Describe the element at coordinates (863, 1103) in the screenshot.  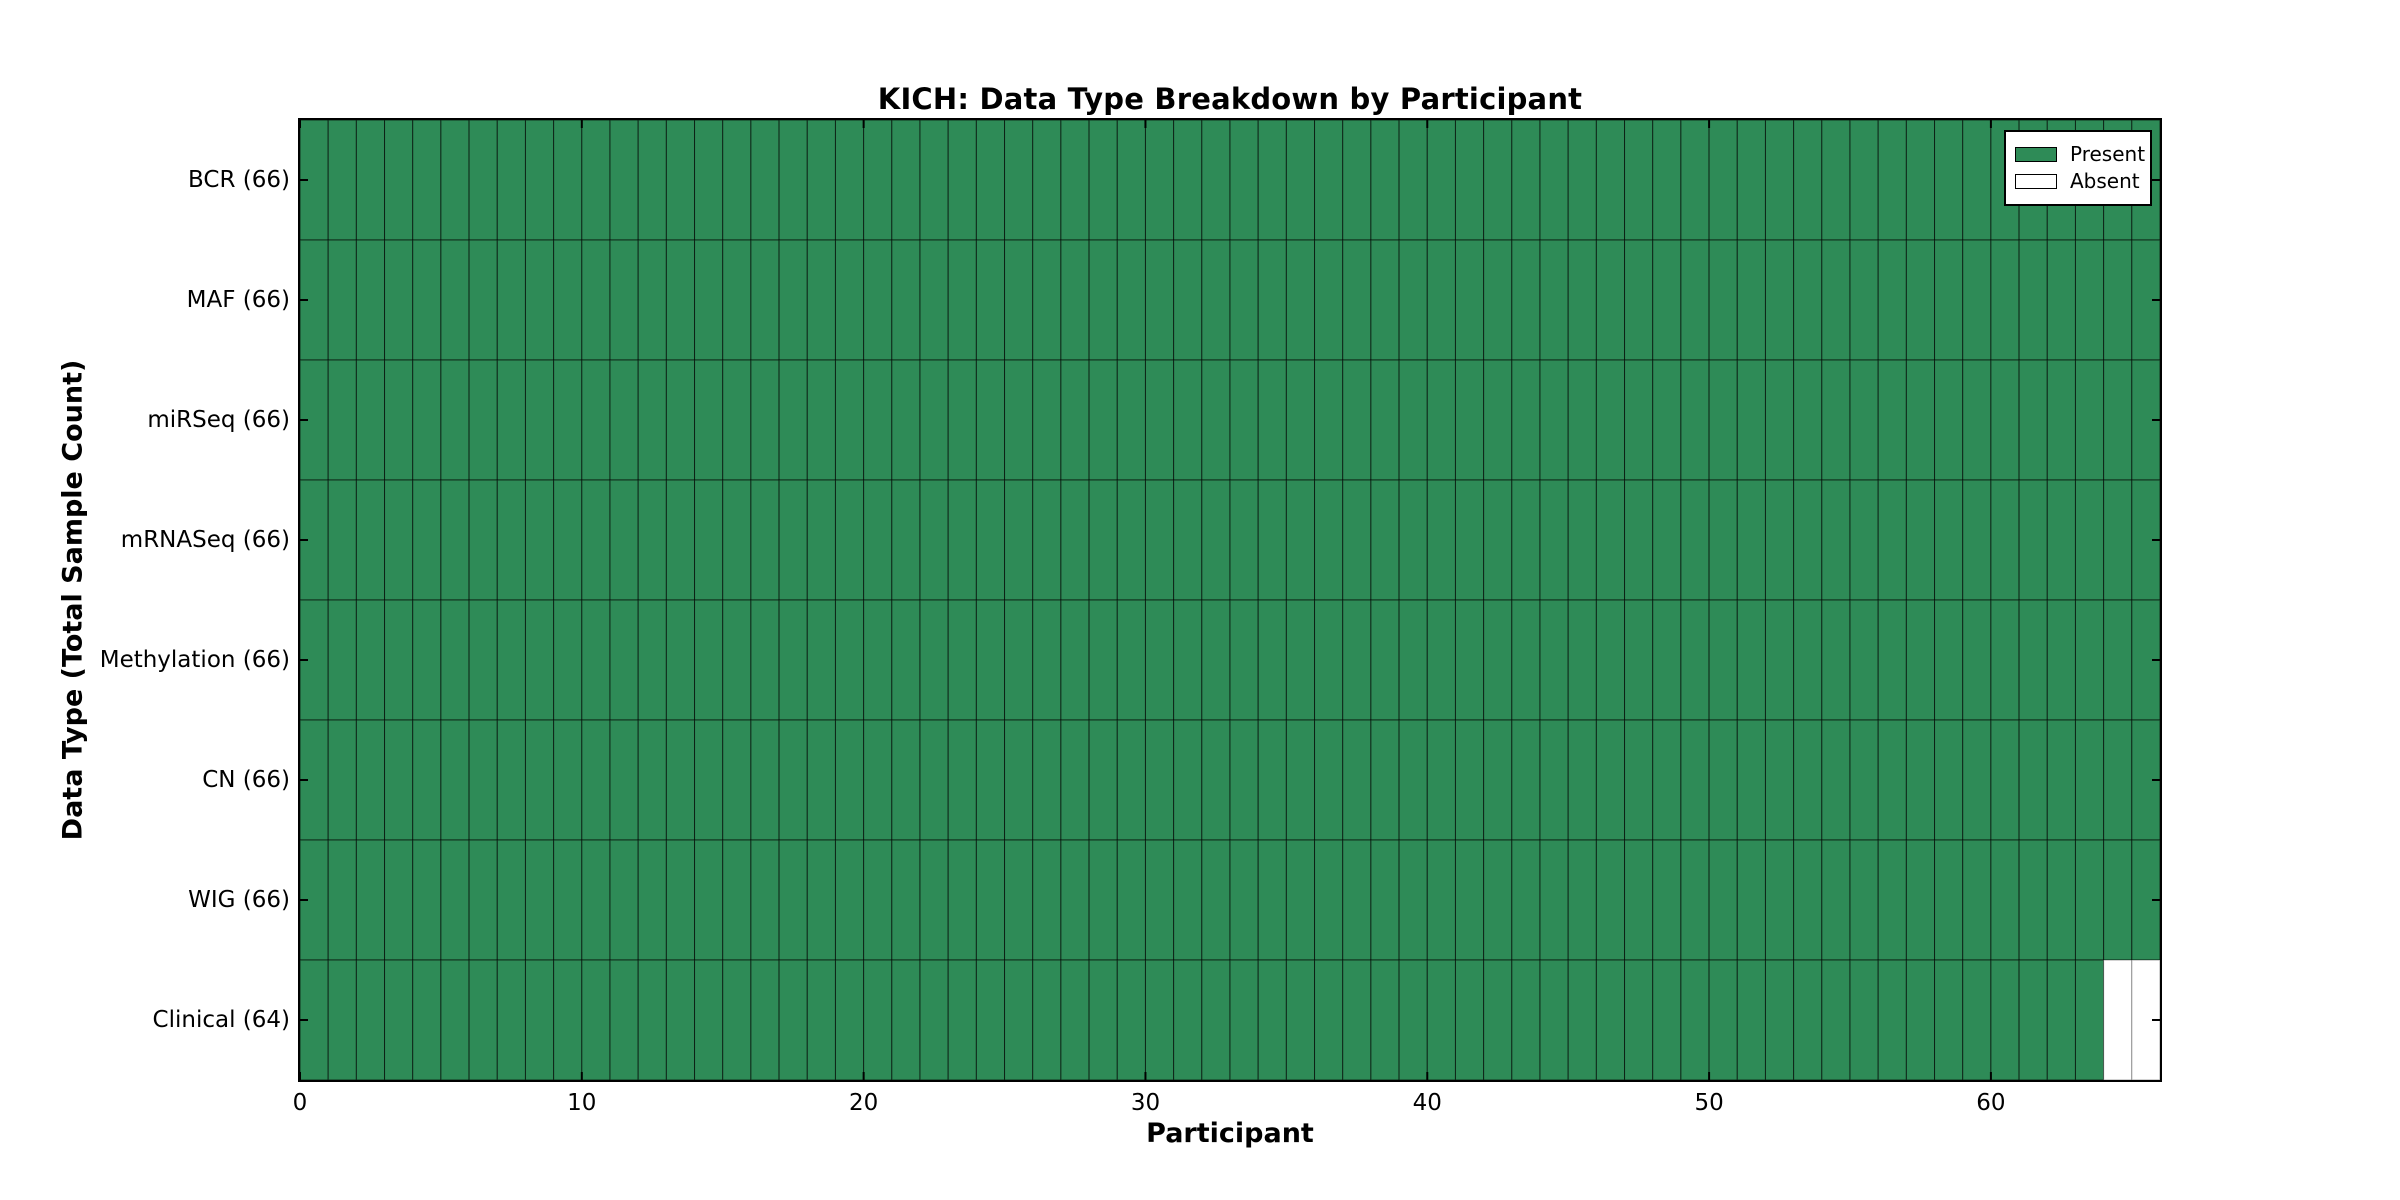
I see `x-tick-label: 20` at that location.